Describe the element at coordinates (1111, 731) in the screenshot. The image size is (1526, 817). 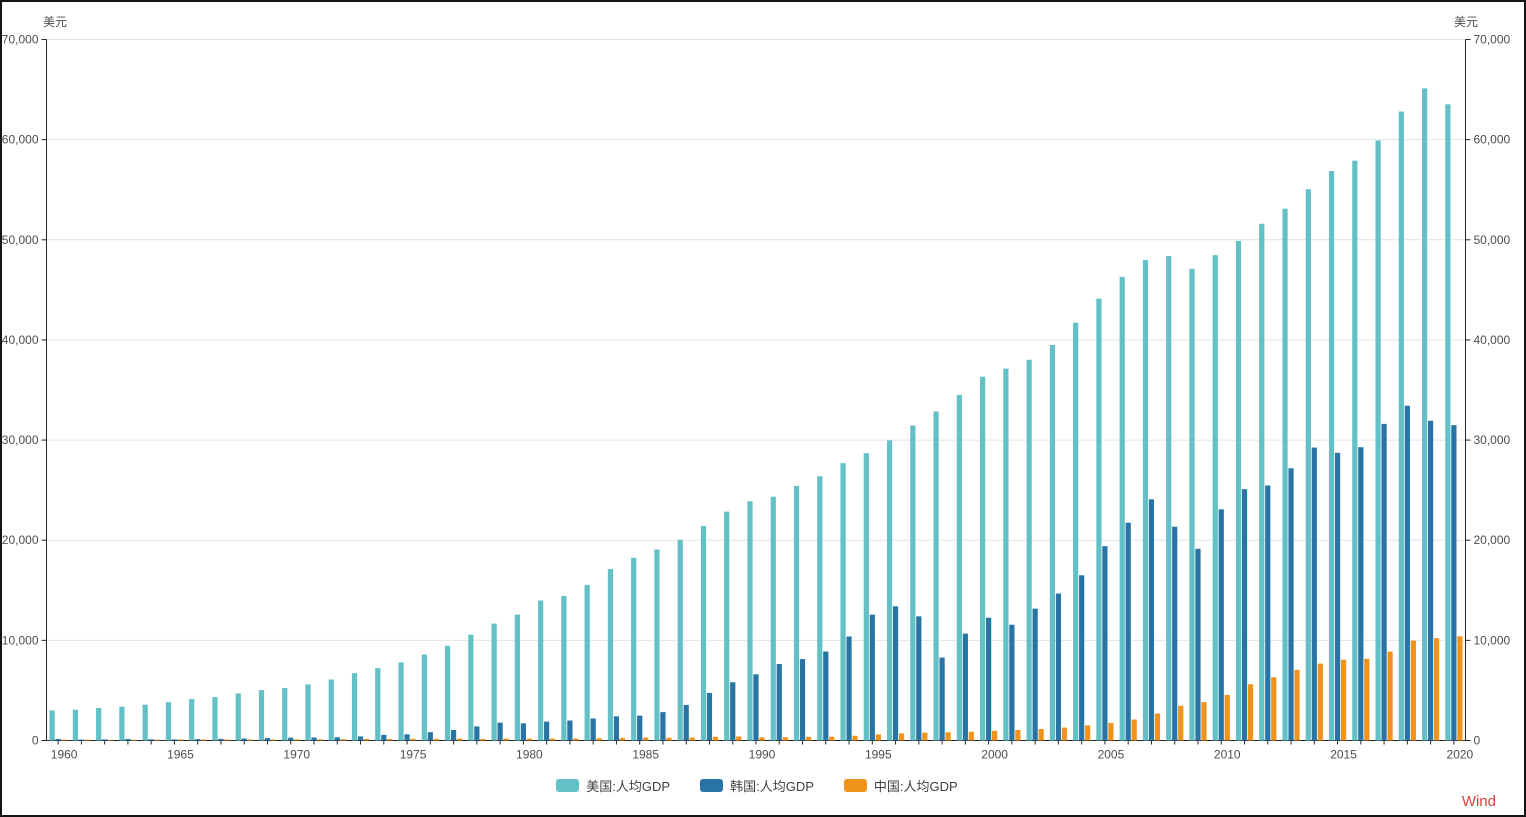
I see `bar-2005-series2` at that location.